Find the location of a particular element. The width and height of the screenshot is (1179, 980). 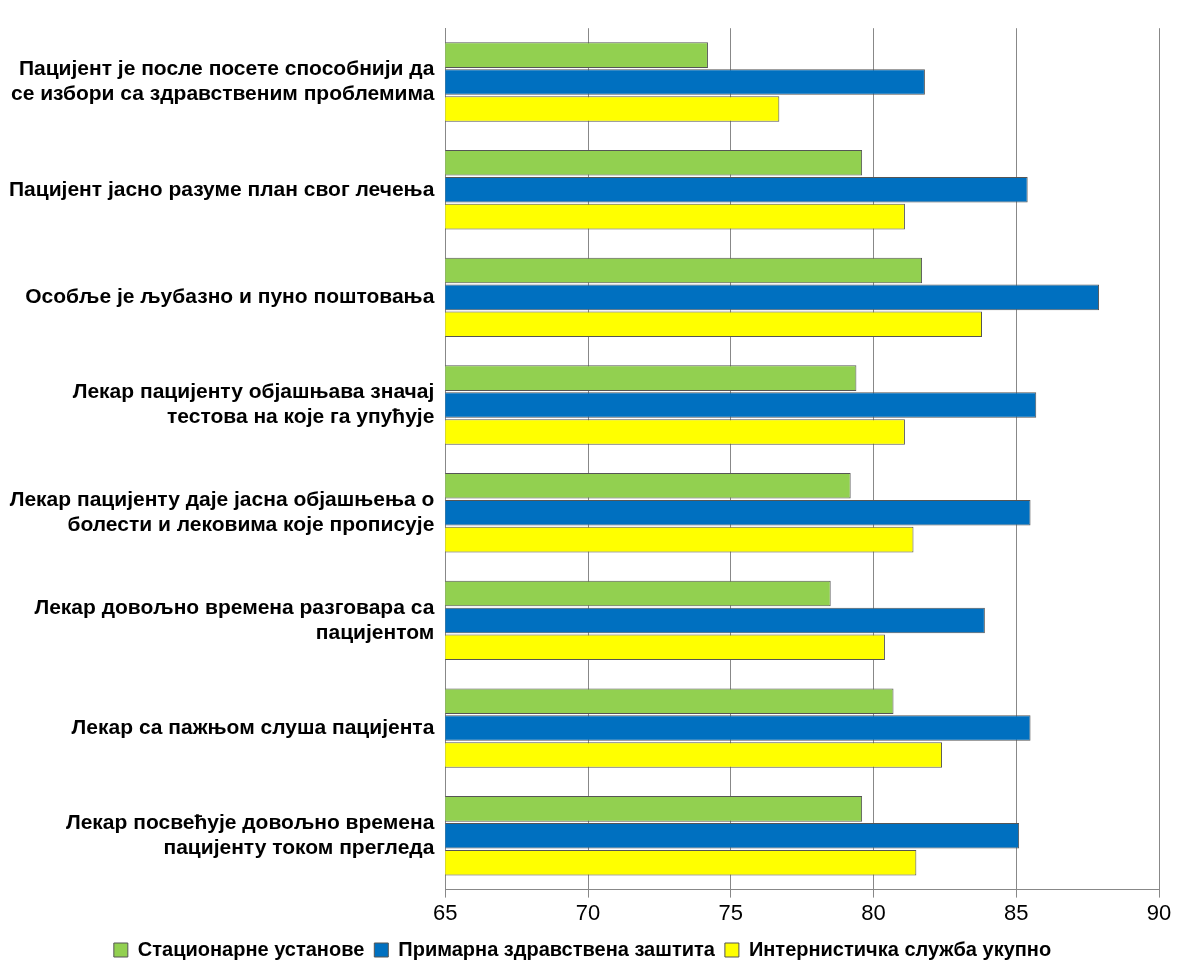

y-tick-label: Лекар довољно времена разговара са пацијентом is located at coordinates (234, 618).